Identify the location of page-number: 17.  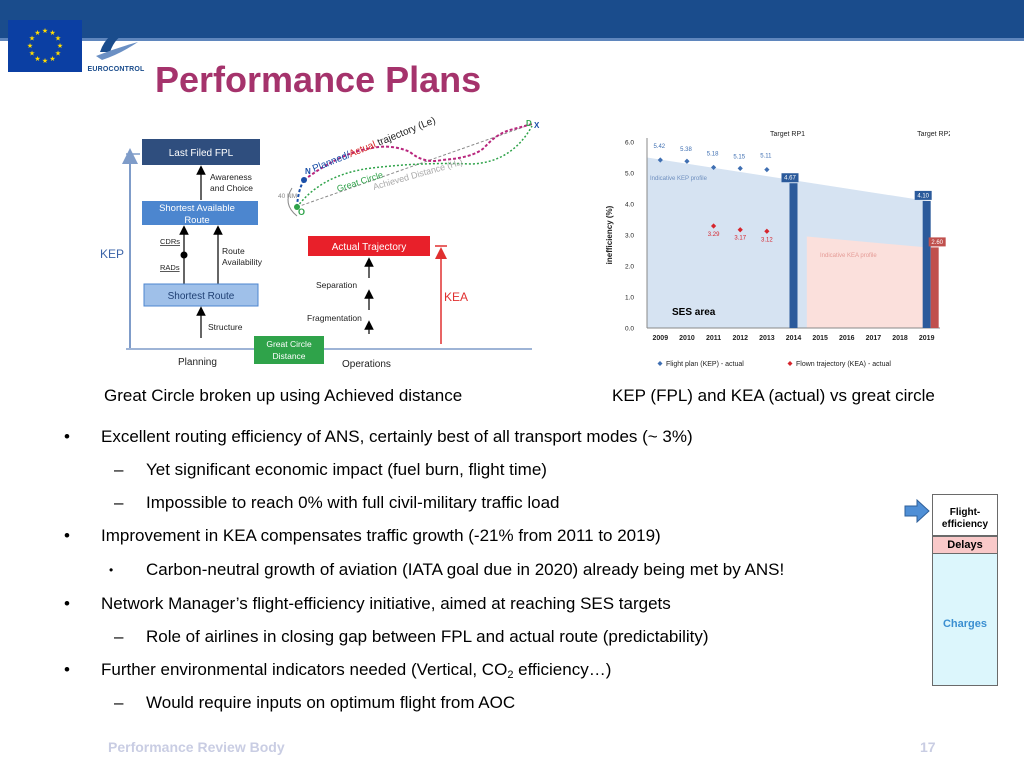
(928, 747).